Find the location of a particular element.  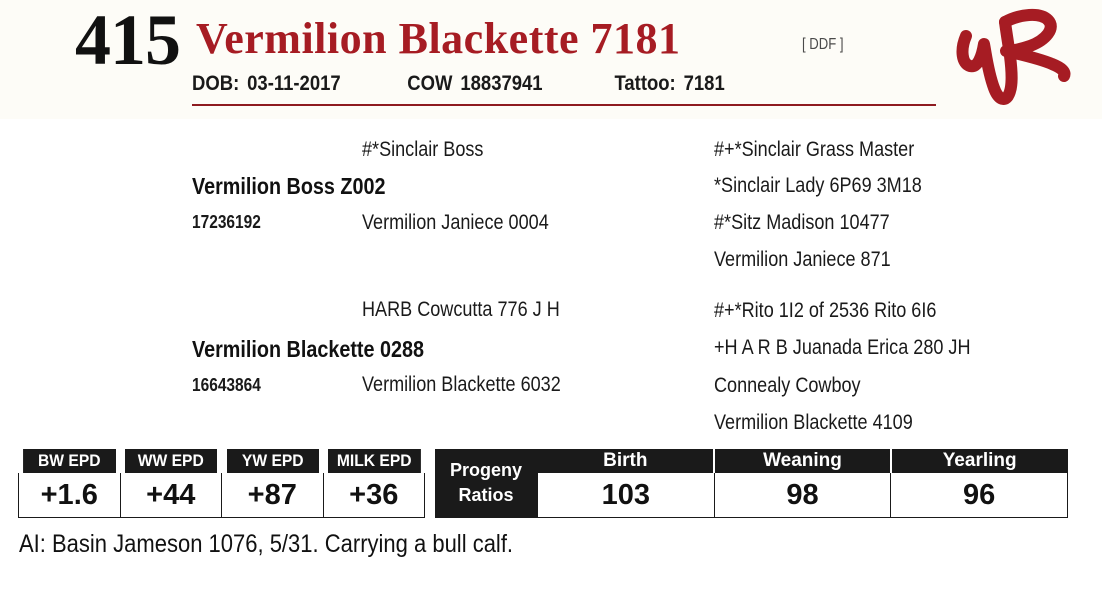

epd-value-yw: +87 is located at coordinates (272, 495).